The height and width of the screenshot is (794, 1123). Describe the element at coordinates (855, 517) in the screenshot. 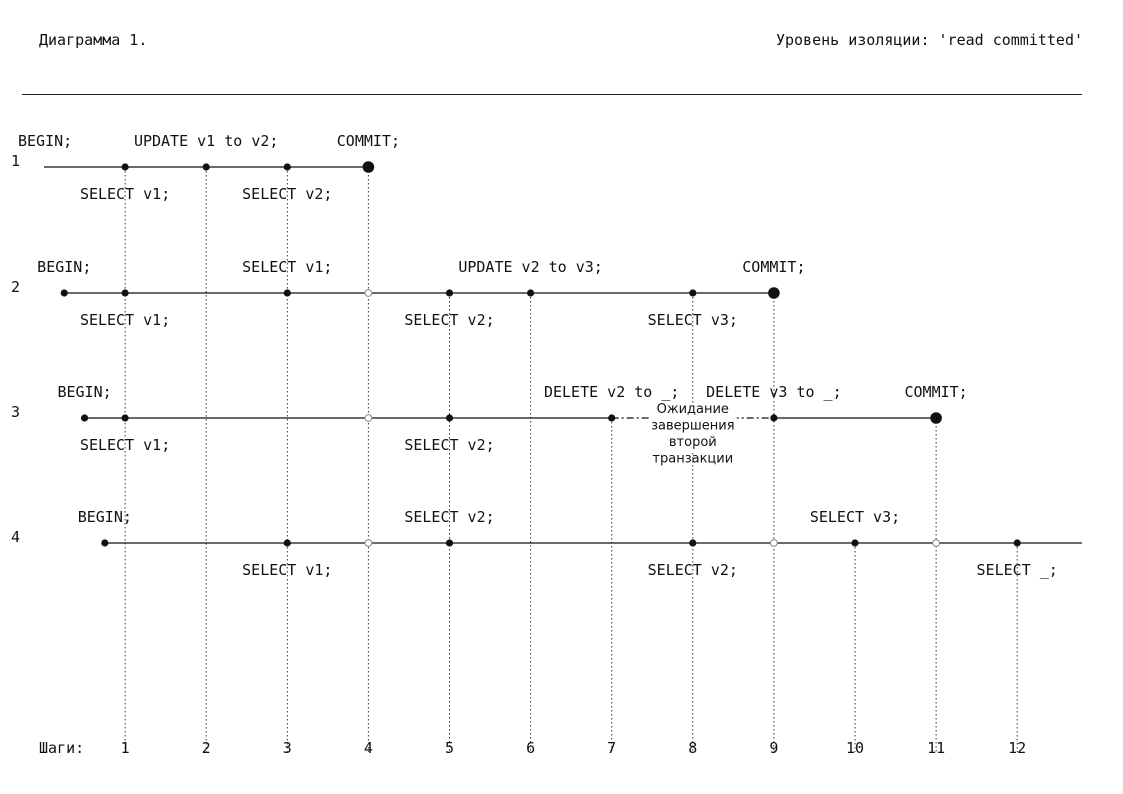

I see `event-label-above: SELECT v3;` at that location.